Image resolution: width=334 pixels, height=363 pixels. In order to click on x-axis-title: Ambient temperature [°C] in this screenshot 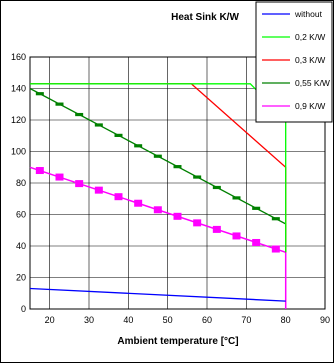, I will do `click(177, 341)`.